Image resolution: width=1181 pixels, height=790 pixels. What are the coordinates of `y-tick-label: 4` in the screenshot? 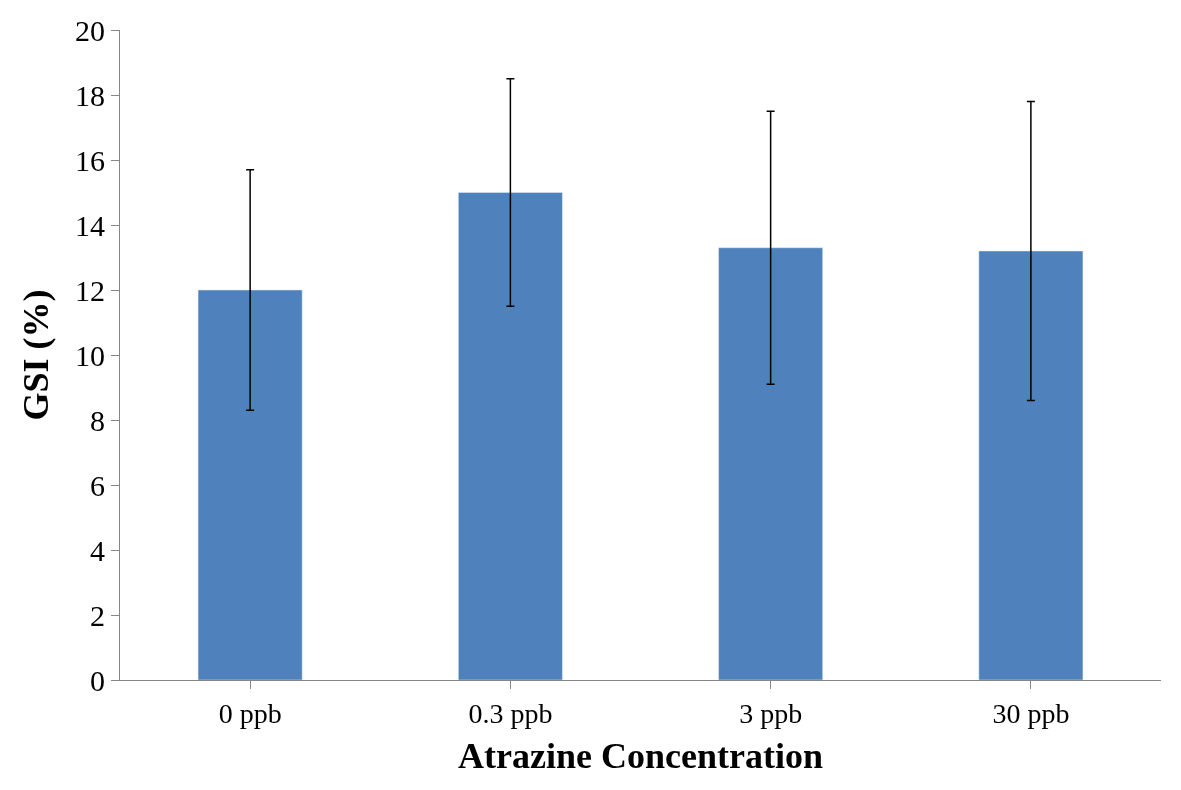 It's located at (97, 550).